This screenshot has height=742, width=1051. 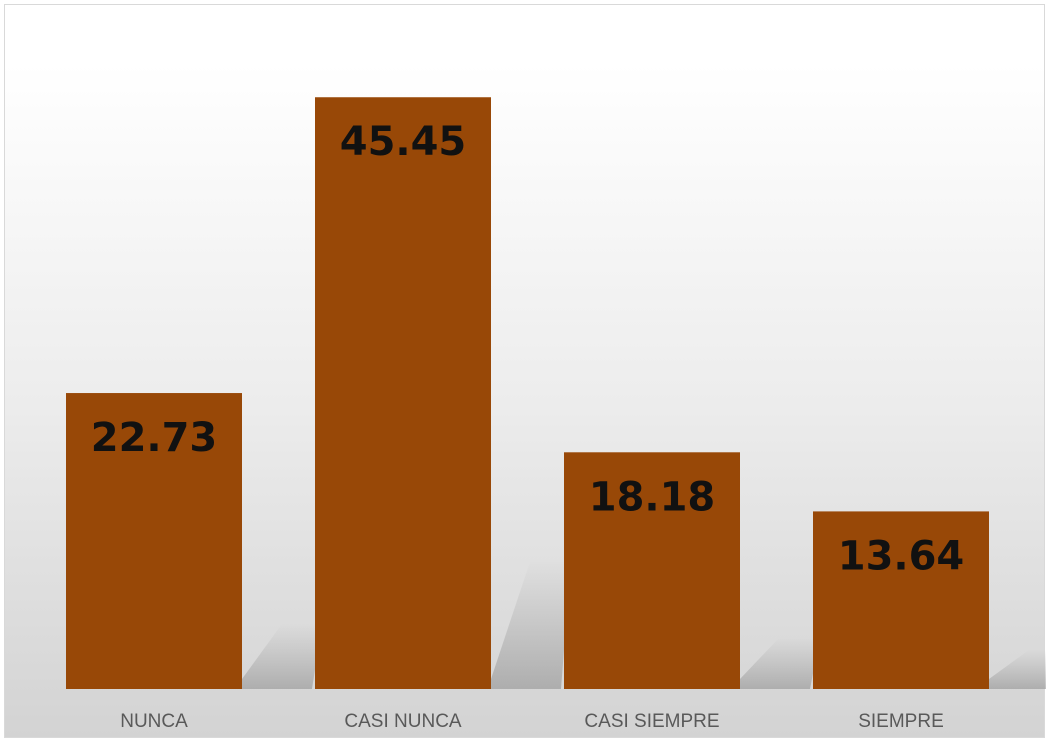 I want to click on category-label: NUNCA, so click(x=154, y=721).